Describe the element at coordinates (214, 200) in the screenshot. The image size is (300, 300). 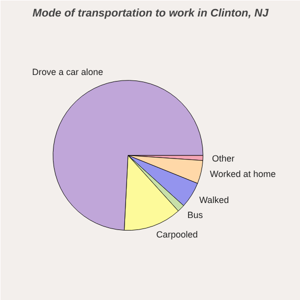
I see `slice-label: Walked` at that location.